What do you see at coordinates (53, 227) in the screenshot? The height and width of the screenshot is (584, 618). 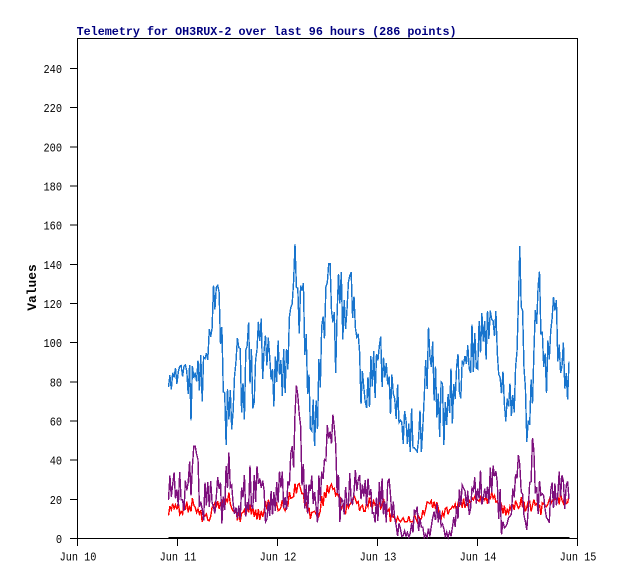 I see `svg-text: 160` at bounding box center [53, 227].